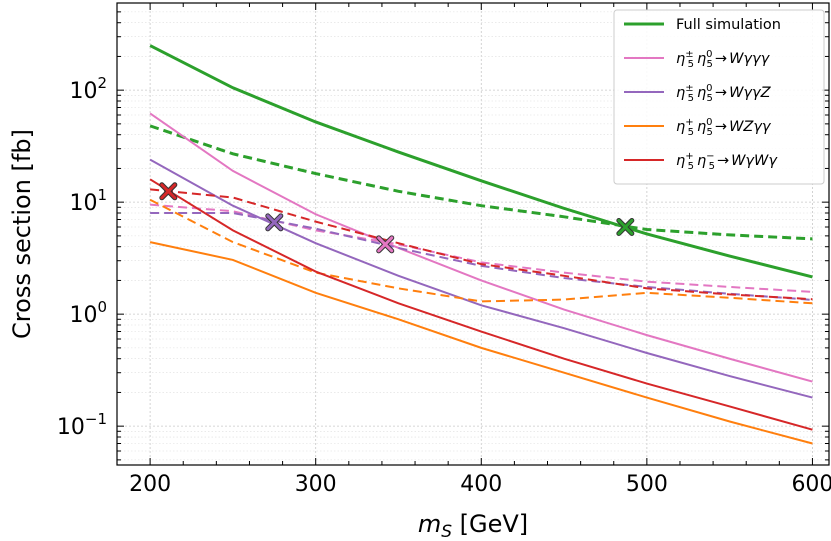 The height and width of the screenshot is (541, 831). What do you see at coordinates (811, 484) in the screenshot?
I see `x-tick-label: 600` at bounding box center [811, 484].